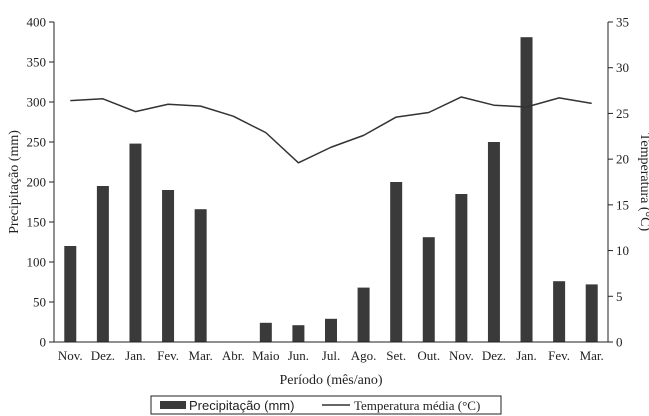  I want to click on x-axis-title: Período (mês/ano), so click(330, 380).